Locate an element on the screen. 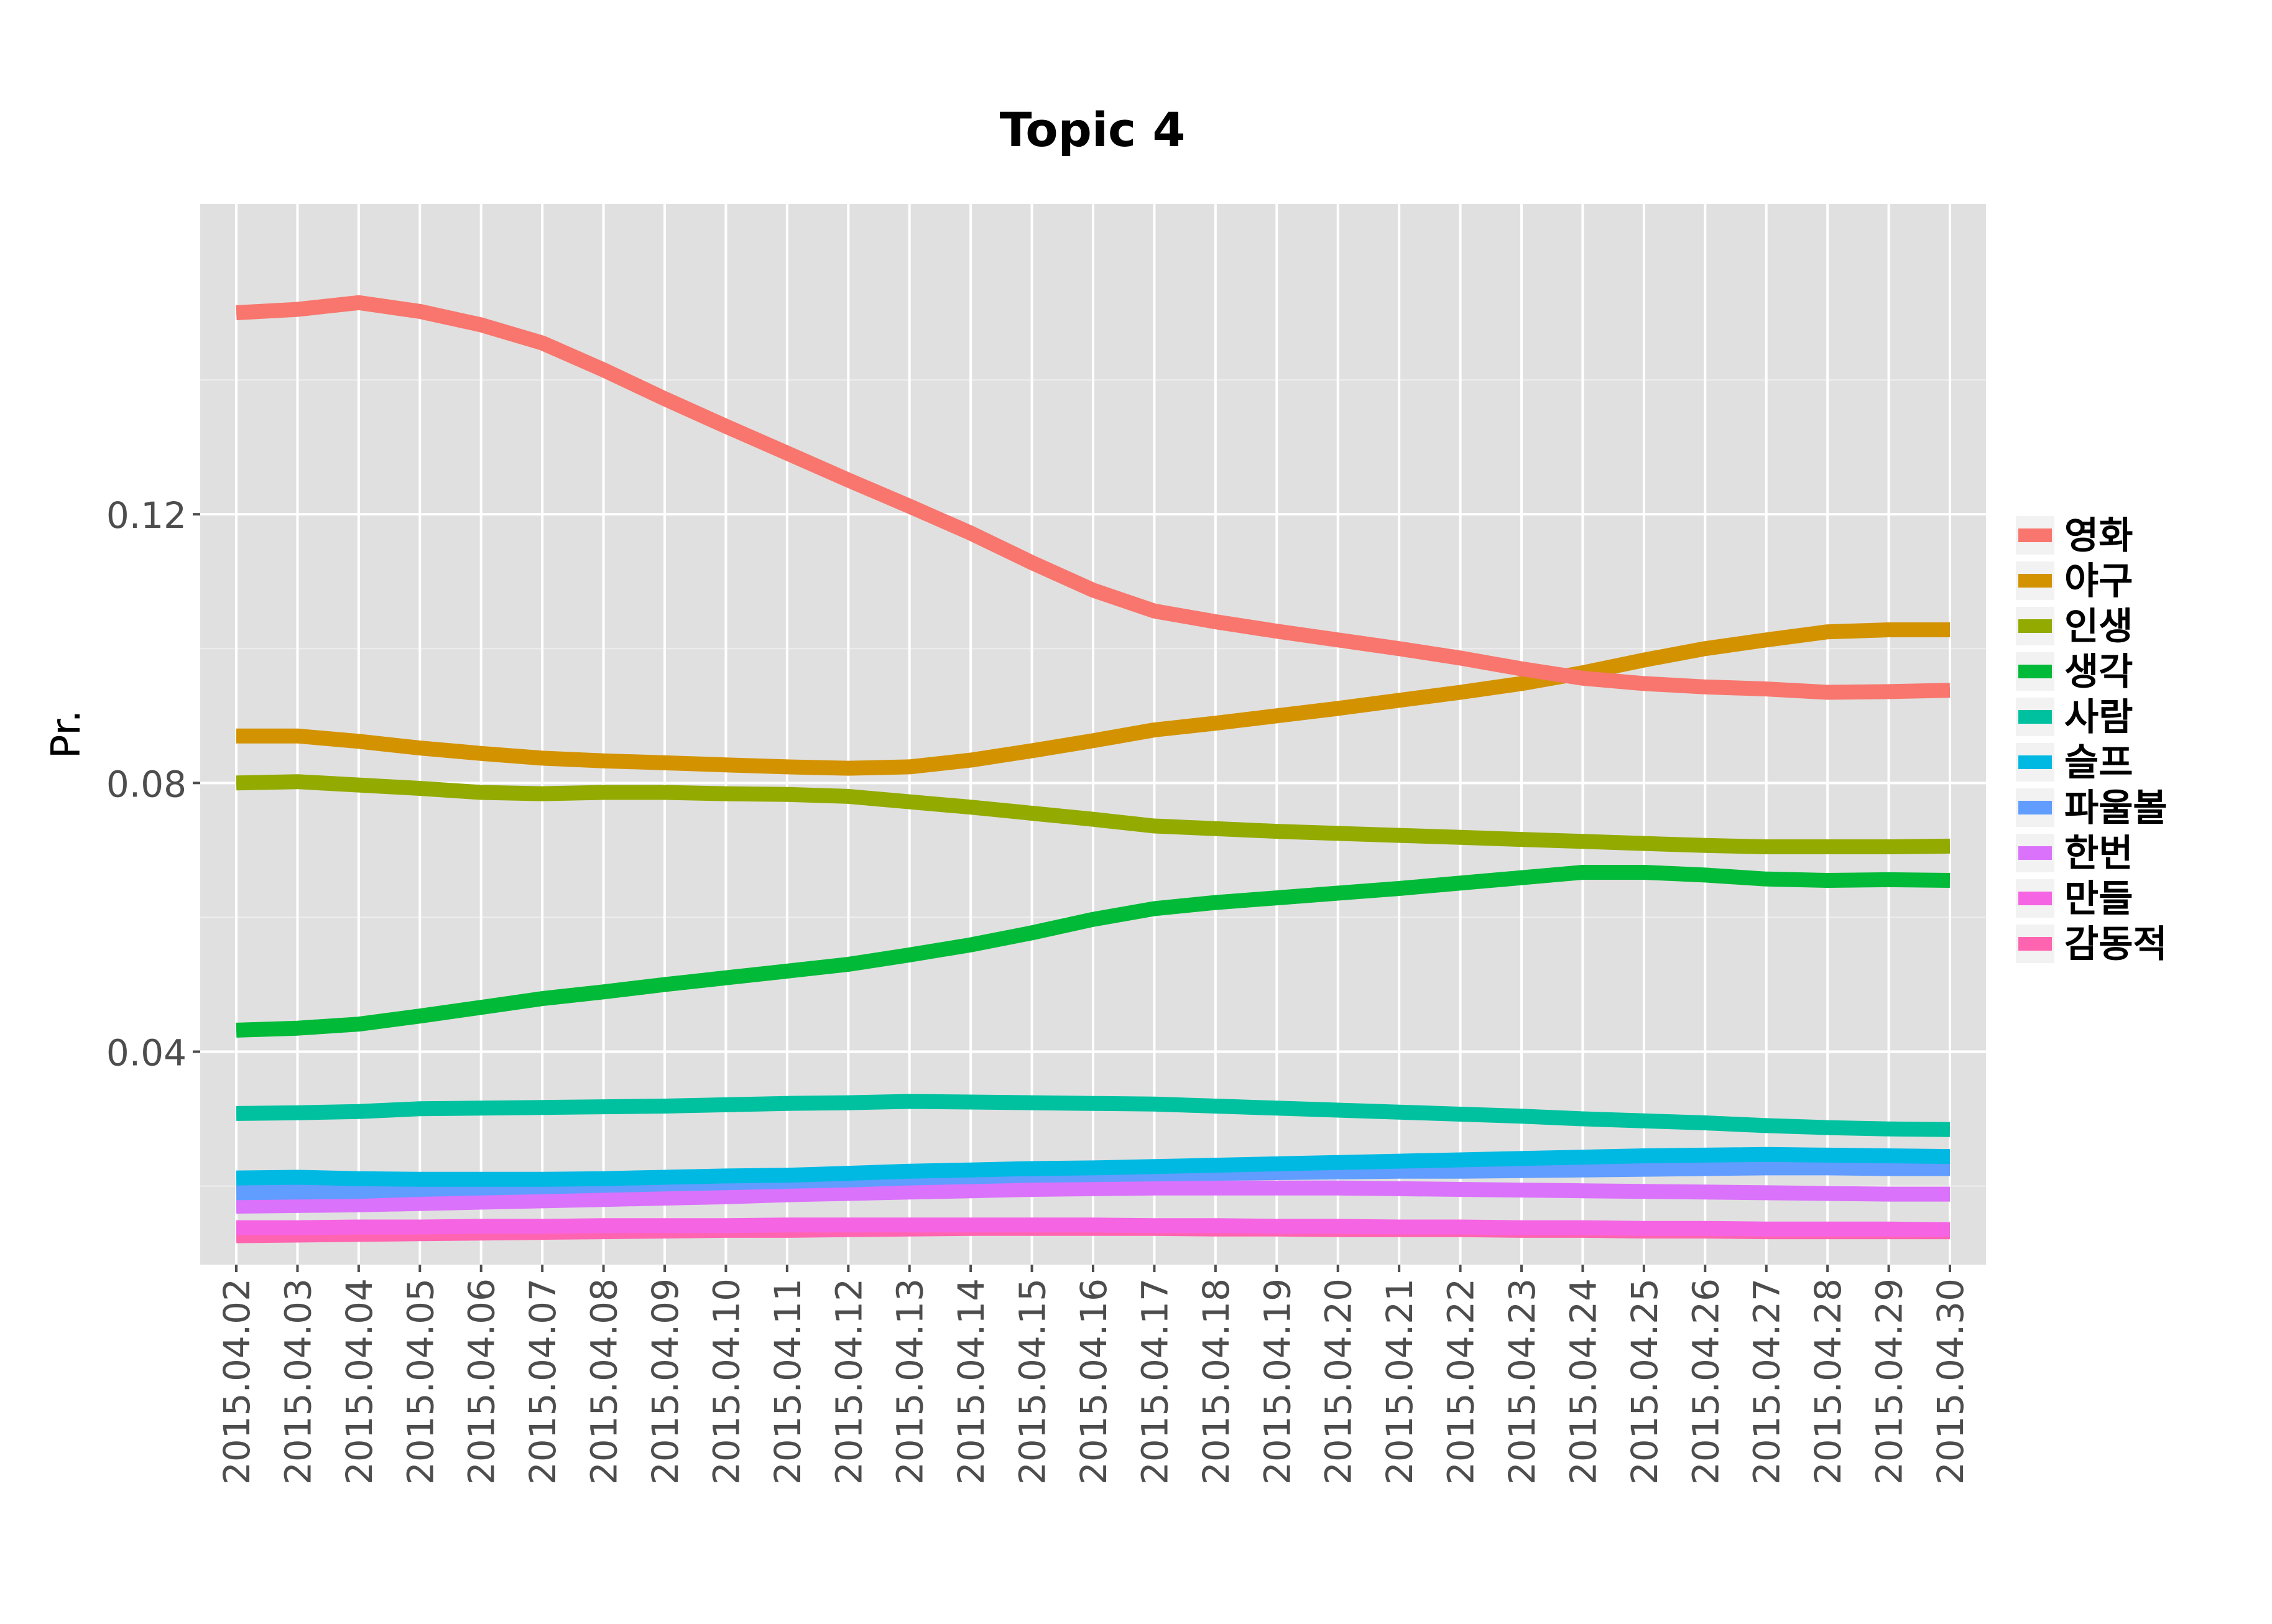 Image resolution: width=2272 pixels, height=1624 pixels. legend-label: 야구 is located at coordinates (2098, 581).